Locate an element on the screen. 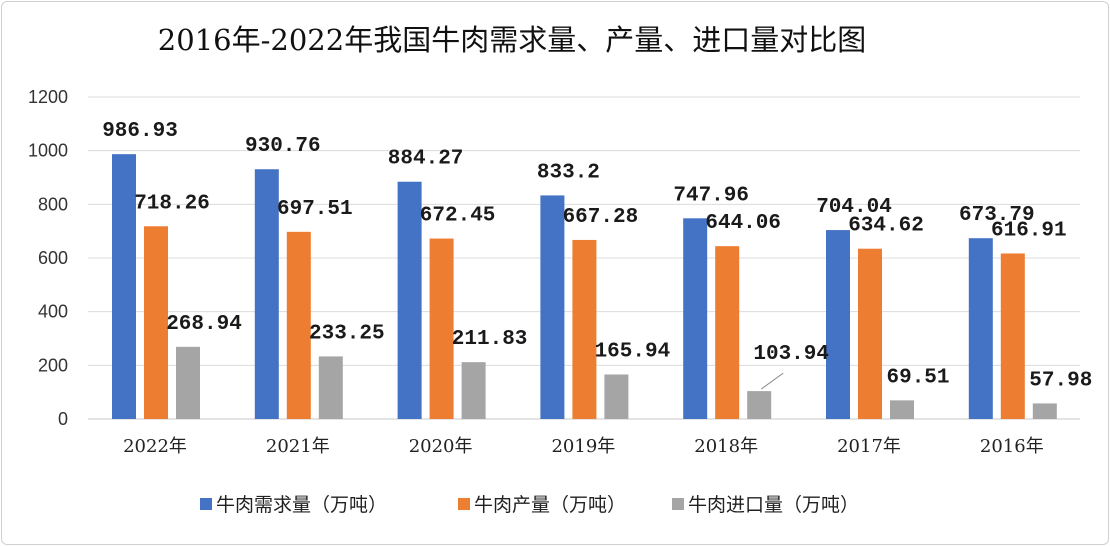 Image resolution: width=1110 pixels, height=546 pixels. data-label: 697.51 is located at coordinates (315, 209).